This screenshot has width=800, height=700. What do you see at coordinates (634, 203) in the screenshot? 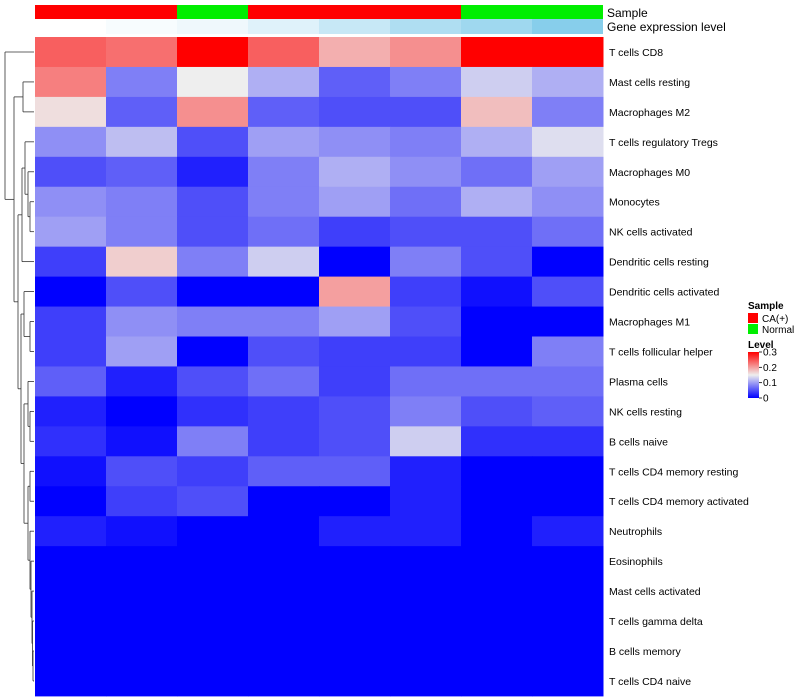
I see `row-label: Monocytes` at bounding box center [634, 203].